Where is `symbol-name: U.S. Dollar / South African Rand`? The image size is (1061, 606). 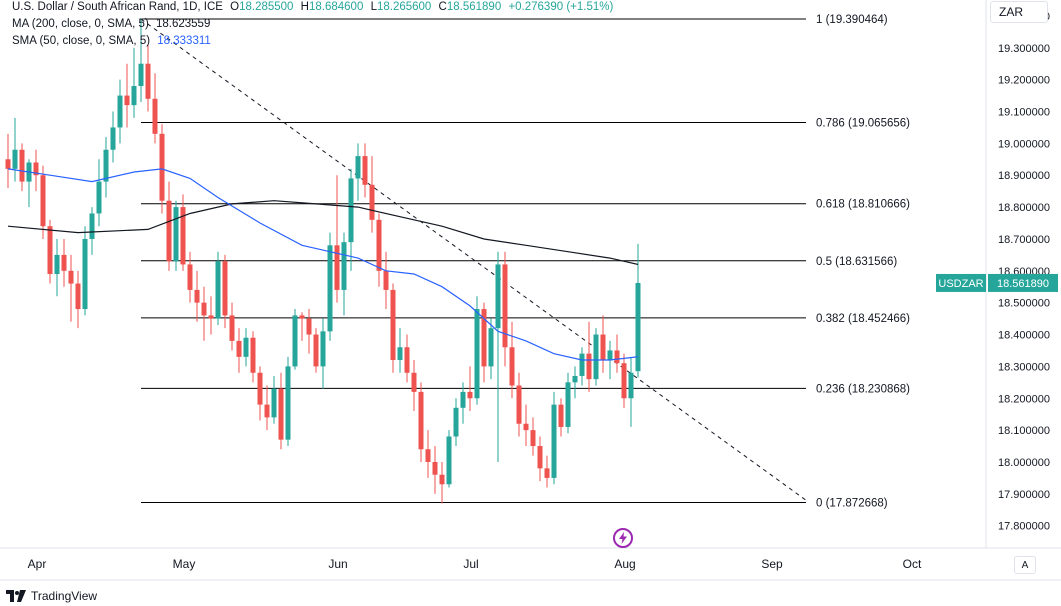 symbol-name: U.S. Dollar / South African Rand is located at coordinates (94, 7).